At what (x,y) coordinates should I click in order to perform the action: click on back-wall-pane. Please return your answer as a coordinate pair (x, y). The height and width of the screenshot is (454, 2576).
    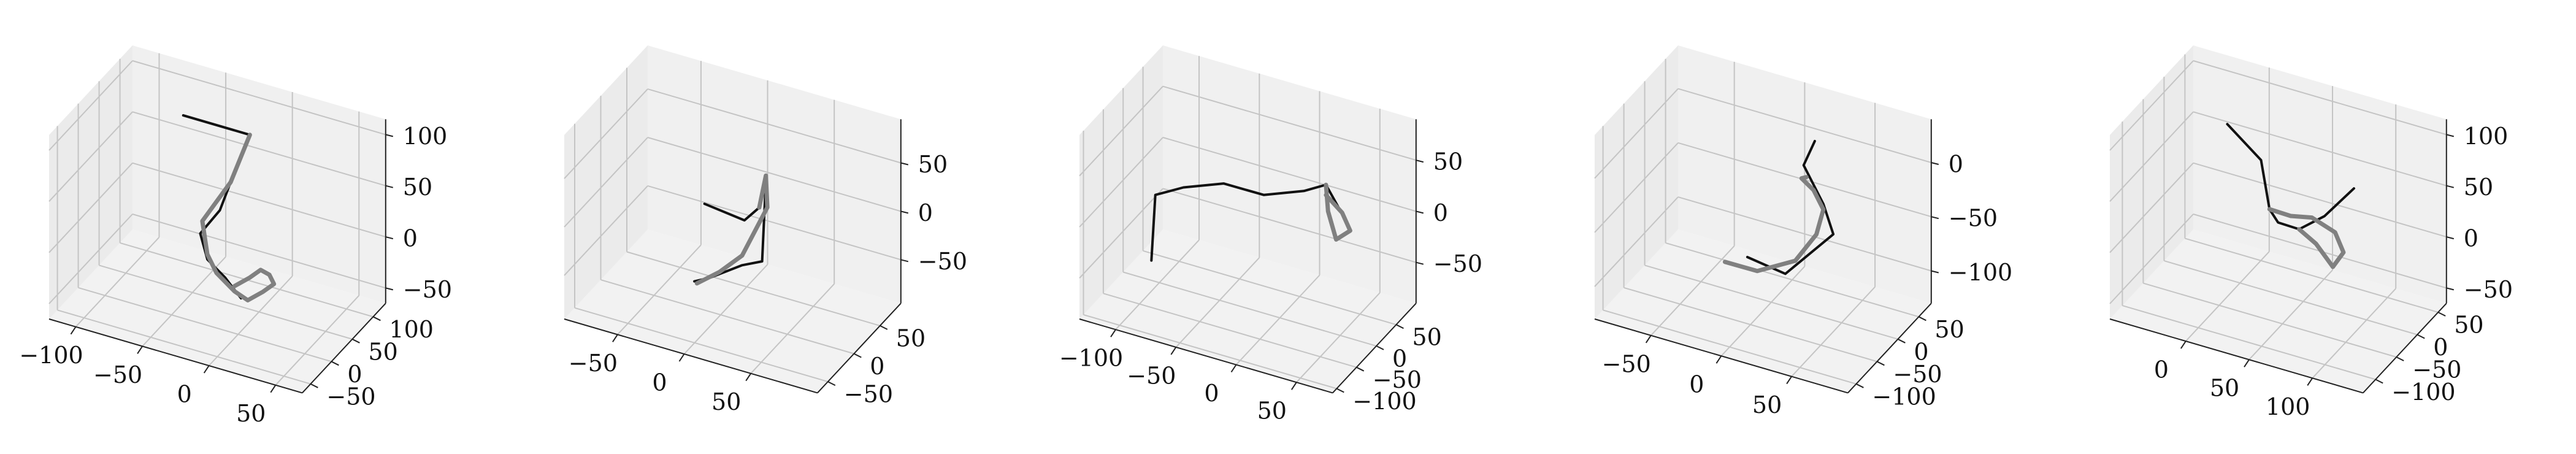
    Looking at the image, I should click on (2320, 174).